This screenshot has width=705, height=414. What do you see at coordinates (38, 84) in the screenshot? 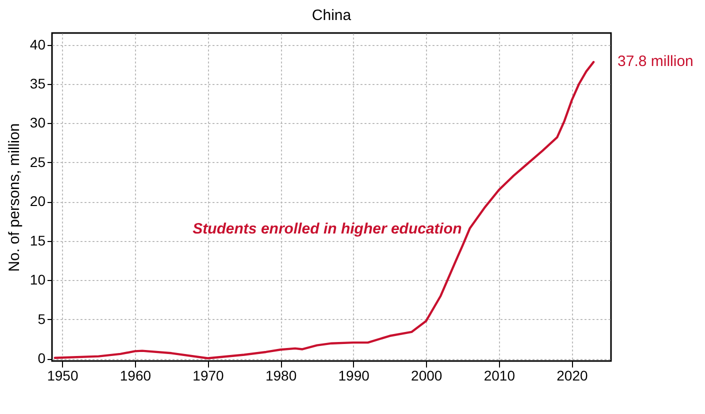
I see `y-tick-label: 35` at bounding box center [38, 84].